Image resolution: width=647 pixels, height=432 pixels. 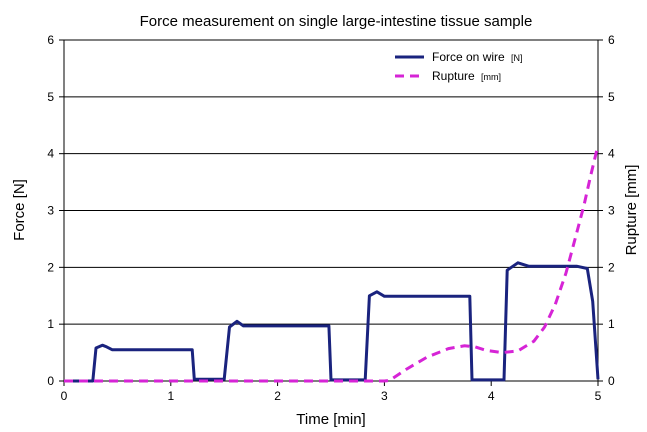 I want to click on x-tick-label-4: 4, so click(x=491, y=396).